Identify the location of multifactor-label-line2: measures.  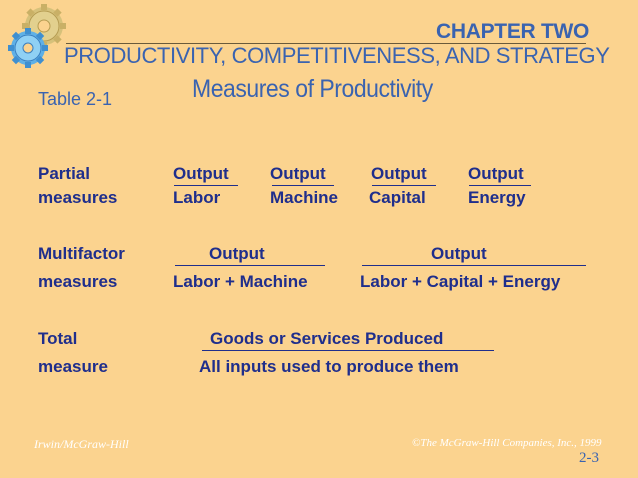
(78, 281).